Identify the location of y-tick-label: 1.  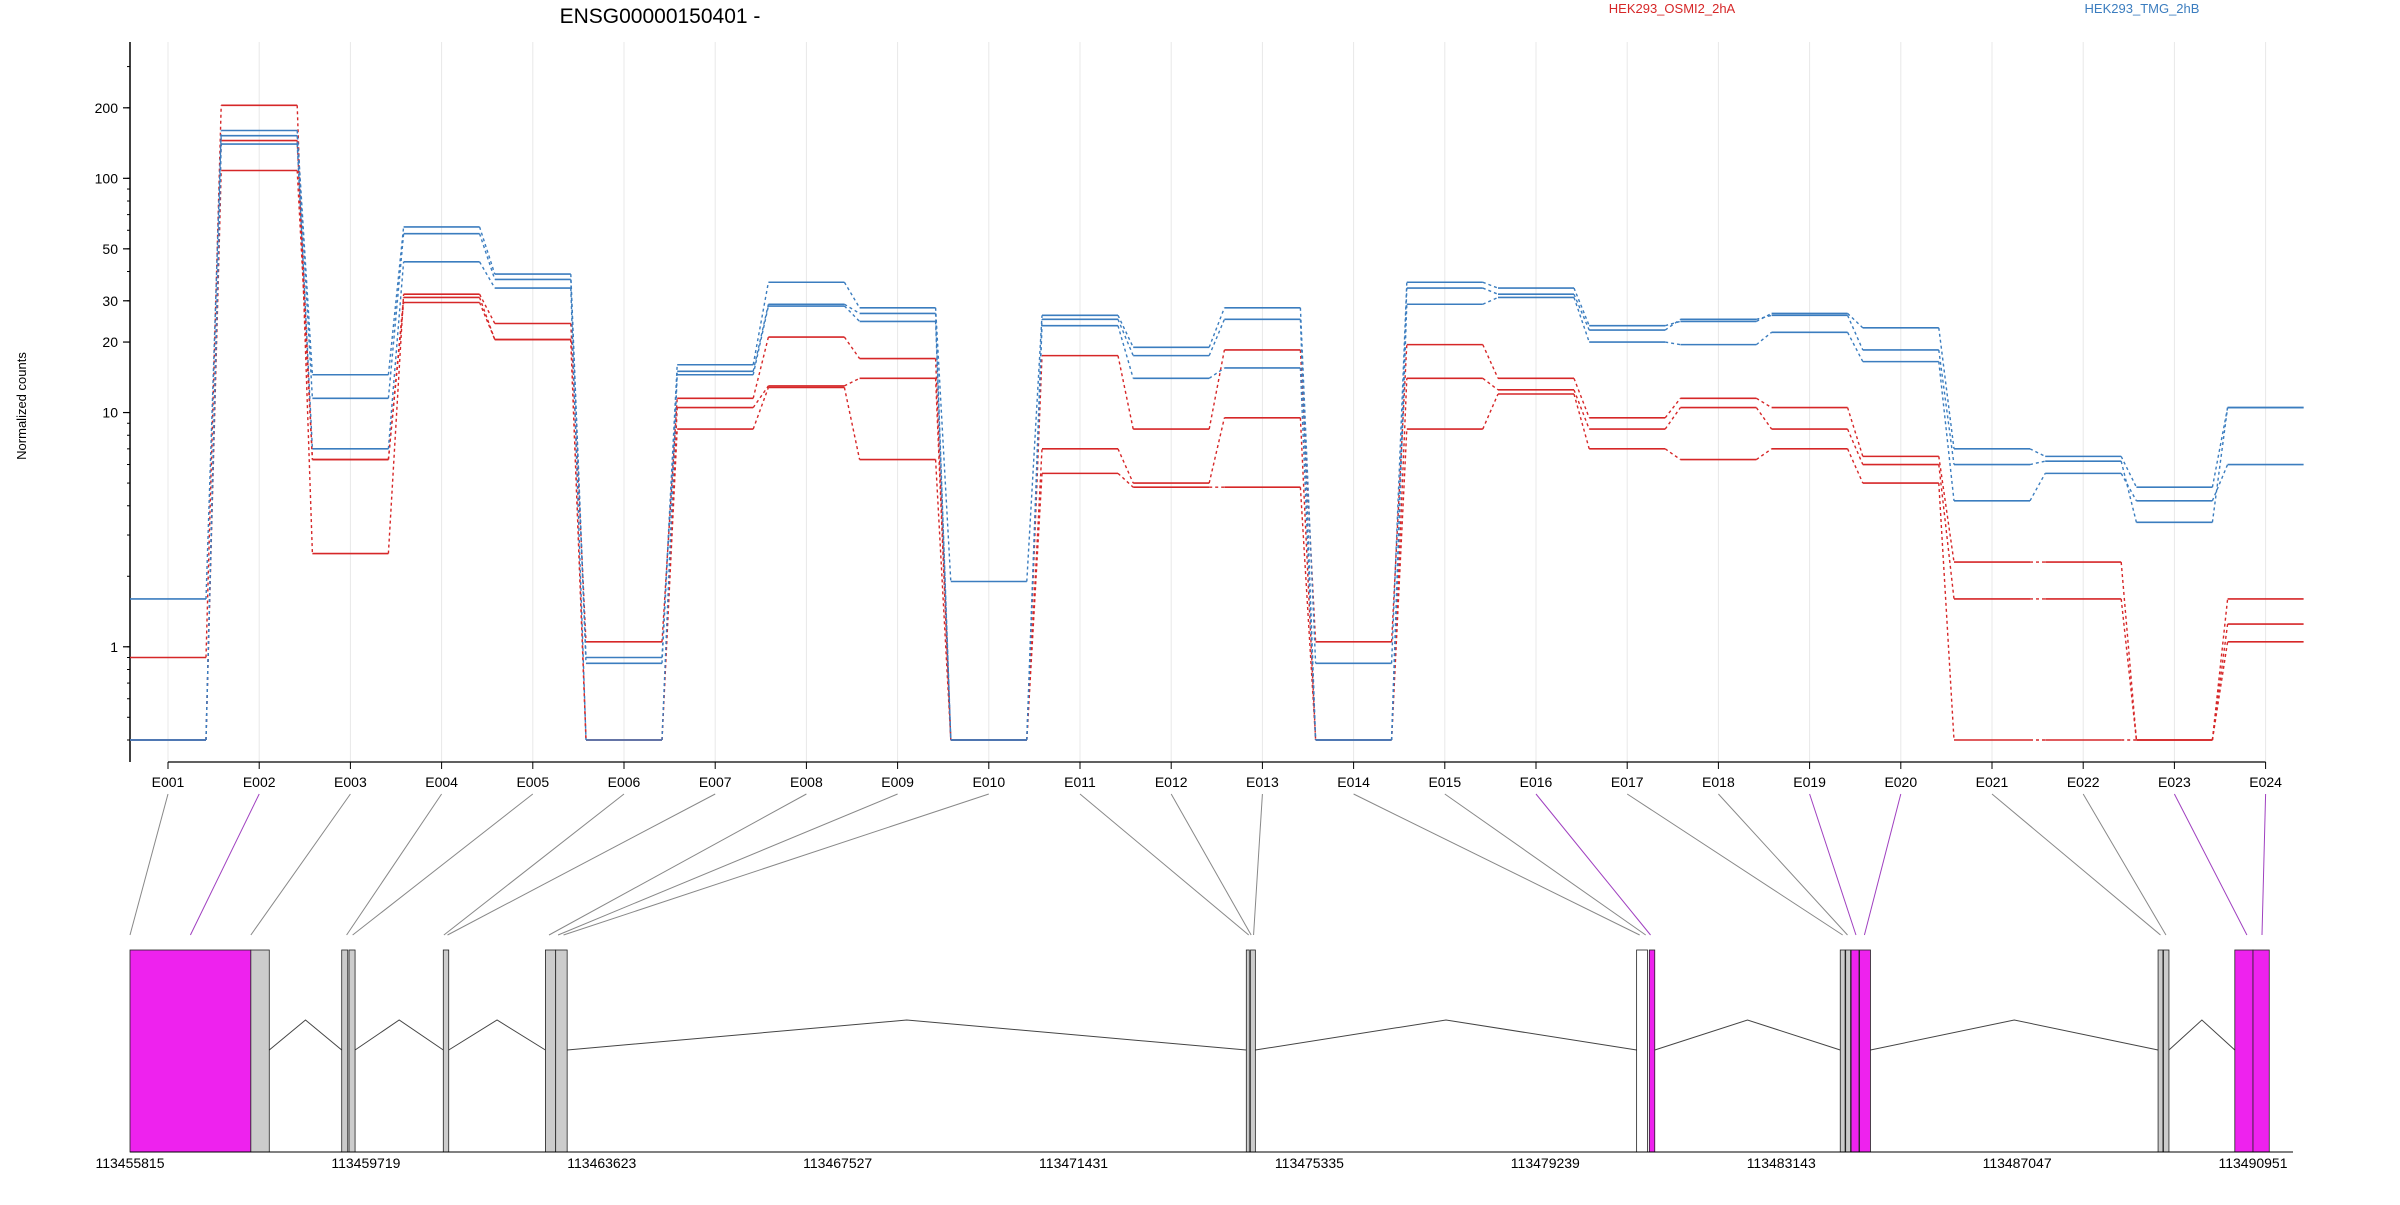
(114, 647).